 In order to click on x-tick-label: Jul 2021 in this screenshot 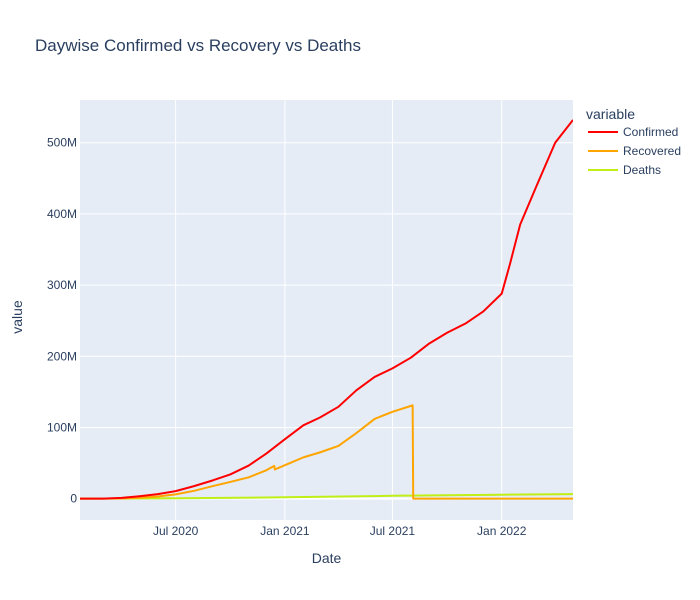, I will do `click(393, 531)`.